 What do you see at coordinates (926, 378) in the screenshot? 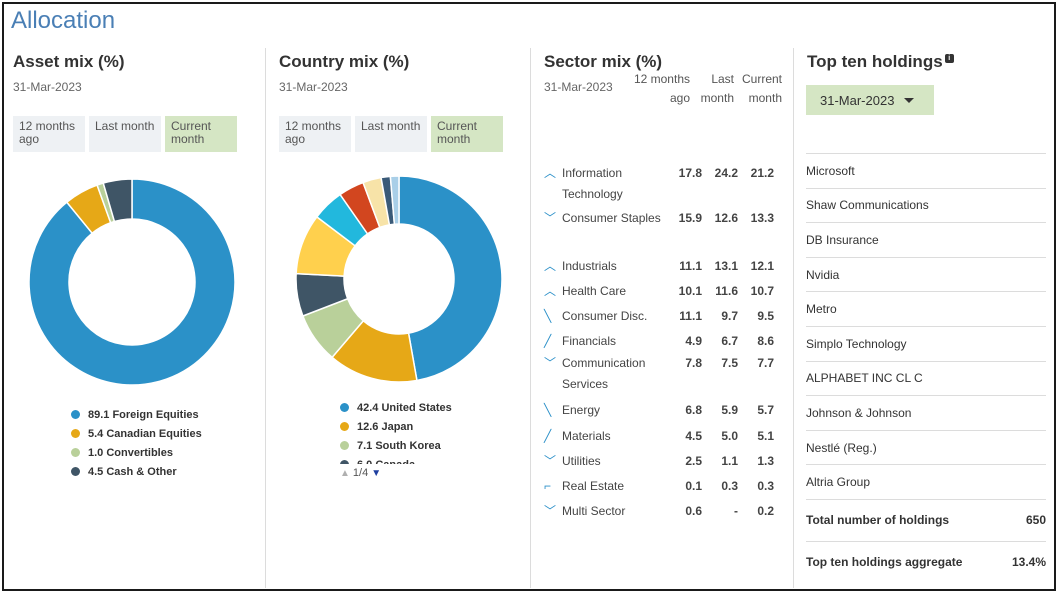
I see `holding-item: ALPHABET INC CL C` at bounding box center [926, 378].